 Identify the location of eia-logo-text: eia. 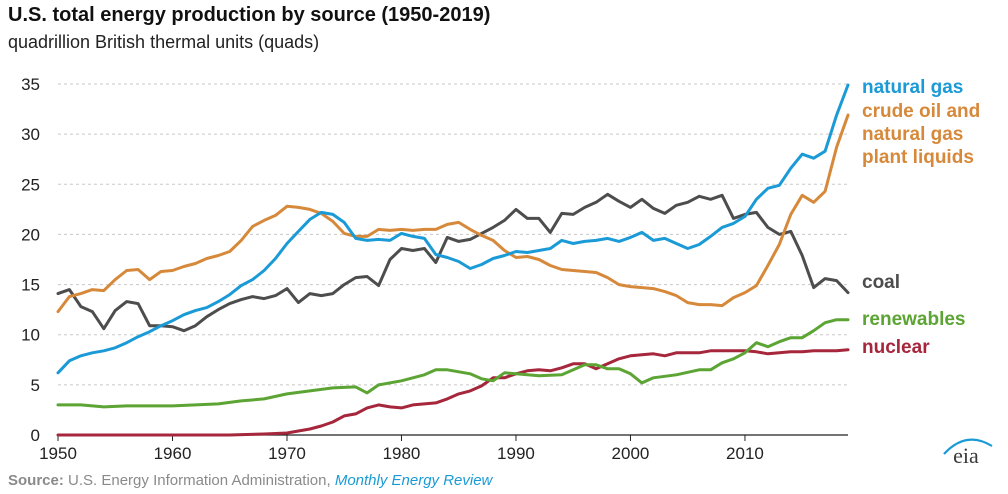
(966, 454).